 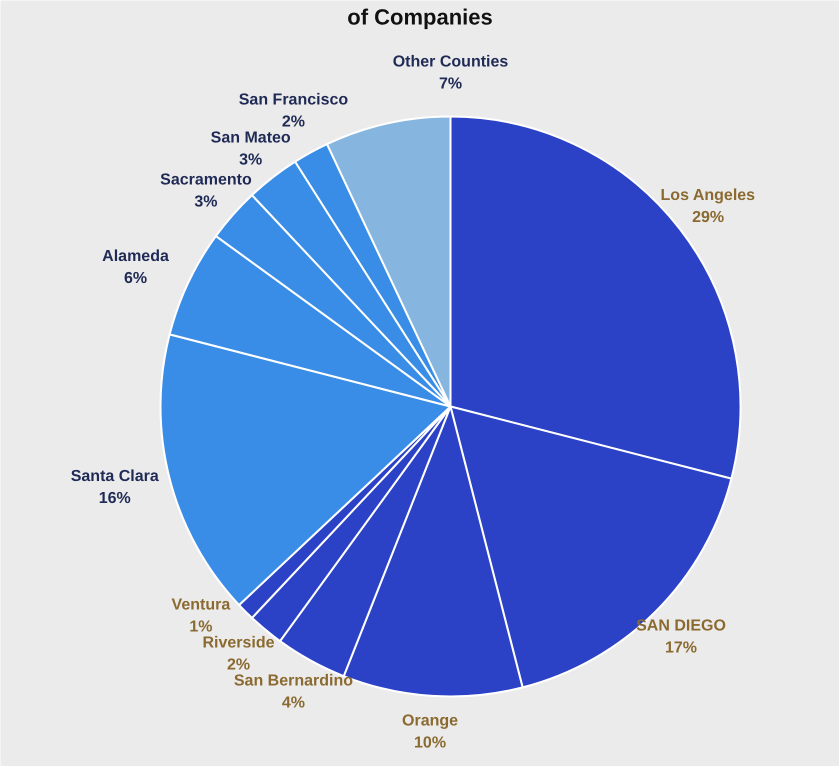 What do you see at coordinates (708, 217) in the screenshot?
I see `data-label: 29%` at bounding box center [708, 217].